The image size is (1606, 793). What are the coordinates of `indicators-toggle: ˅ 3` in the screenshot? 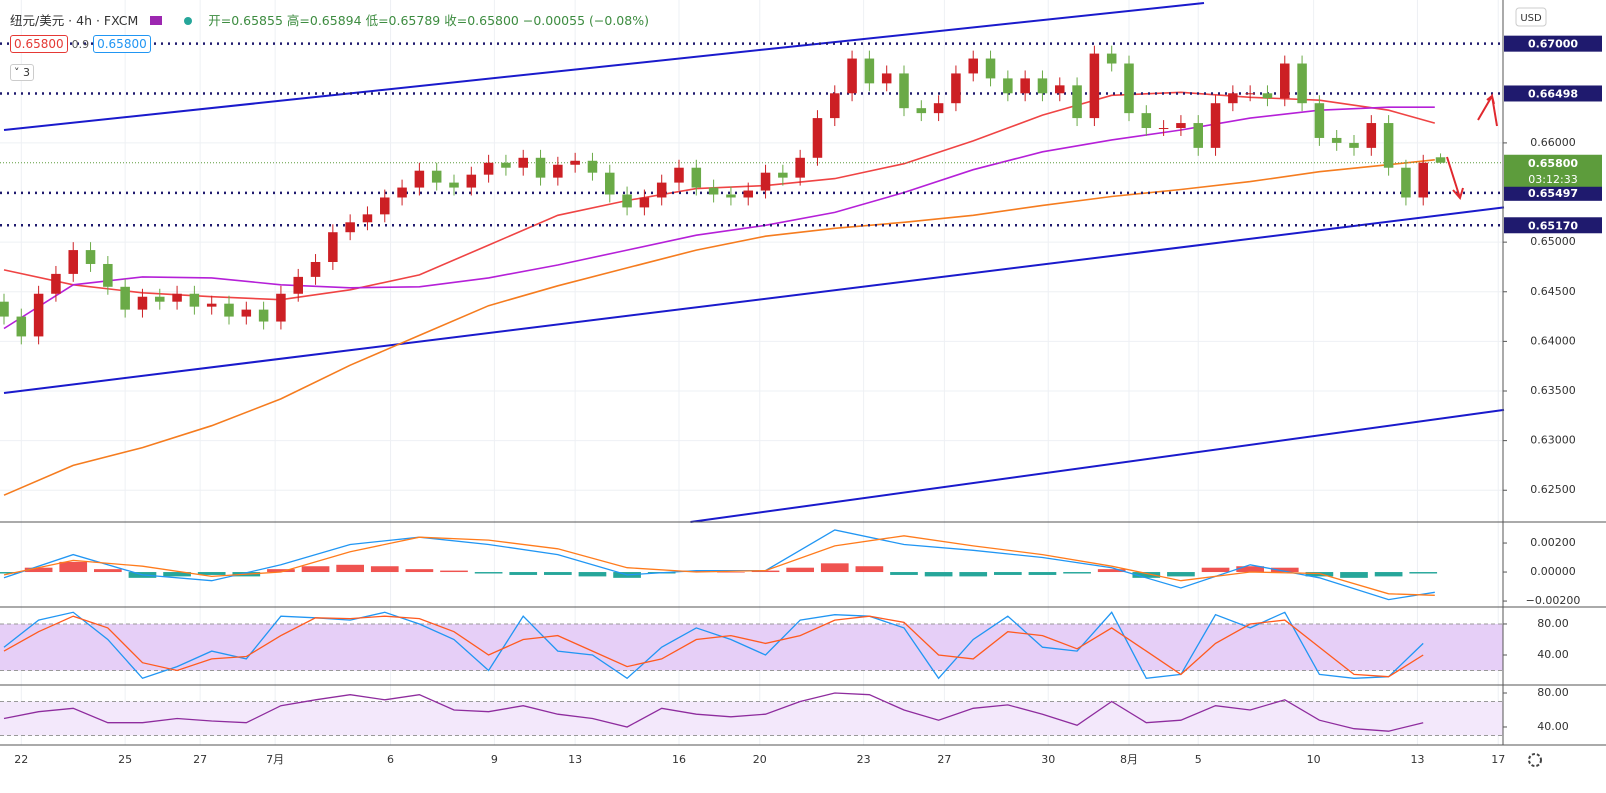 It's located at (22, 72).